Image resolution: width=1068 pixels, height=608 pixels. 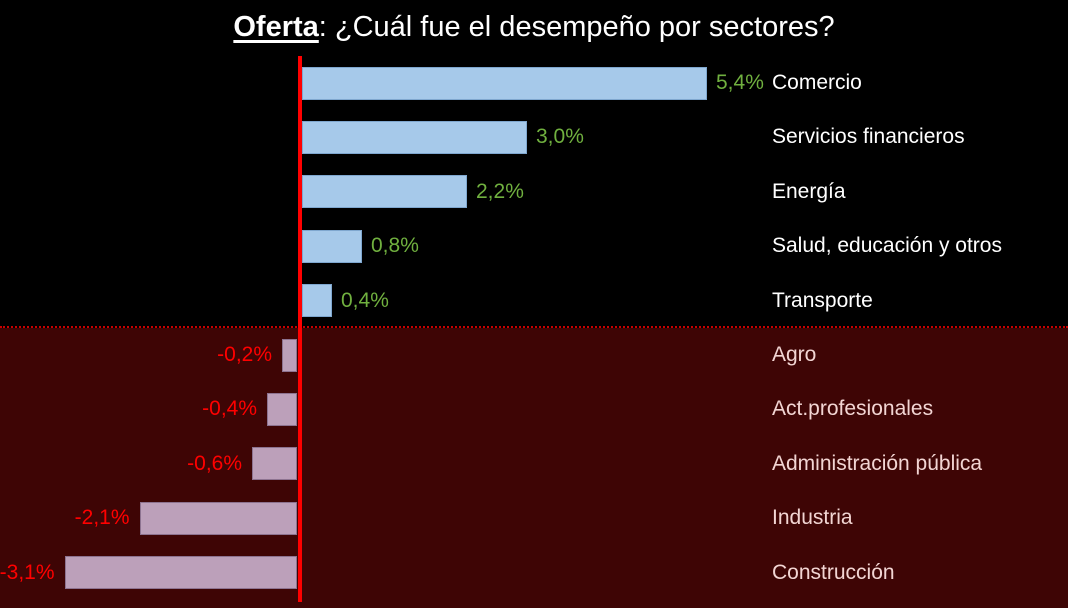 I want to click on category-label: Salud, educación y otros, so click(x=887, y=246).